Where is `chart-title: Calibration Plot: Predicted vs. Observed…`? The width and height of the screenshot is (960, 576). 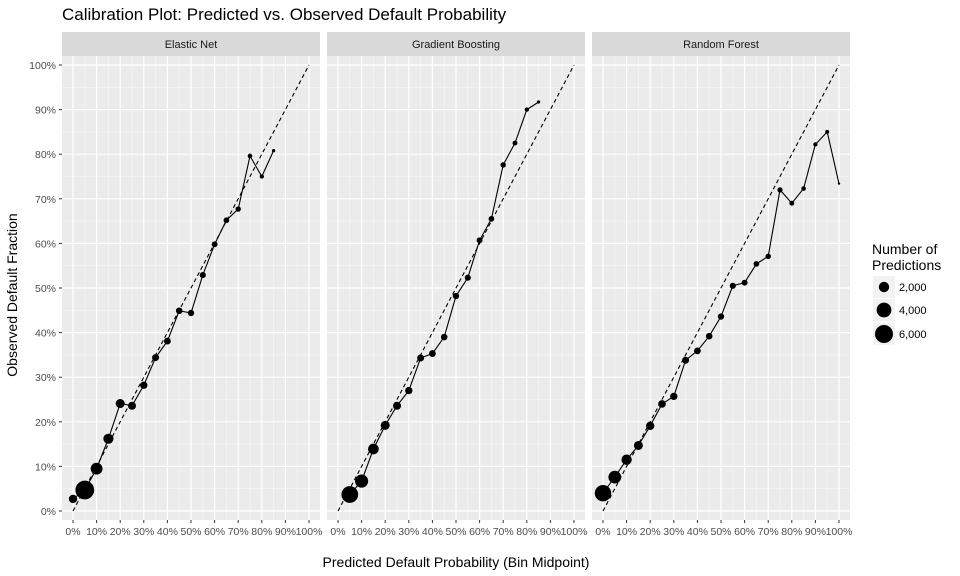 chart-title: Calibration Plot: Predicted vs. Observed… is located at coordinates (284, 14).